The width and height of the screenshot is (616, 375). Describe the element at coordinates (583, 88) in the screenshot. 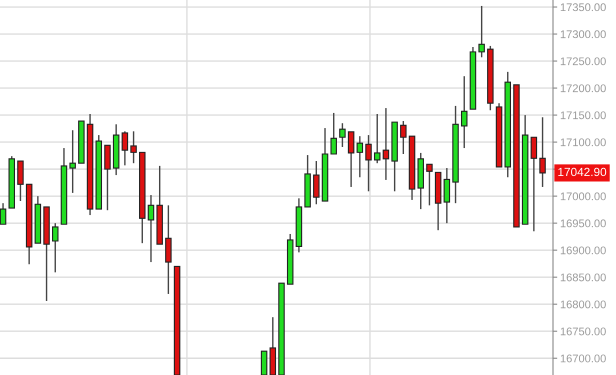

I see `y-tick-label: 17200.00` at that location.